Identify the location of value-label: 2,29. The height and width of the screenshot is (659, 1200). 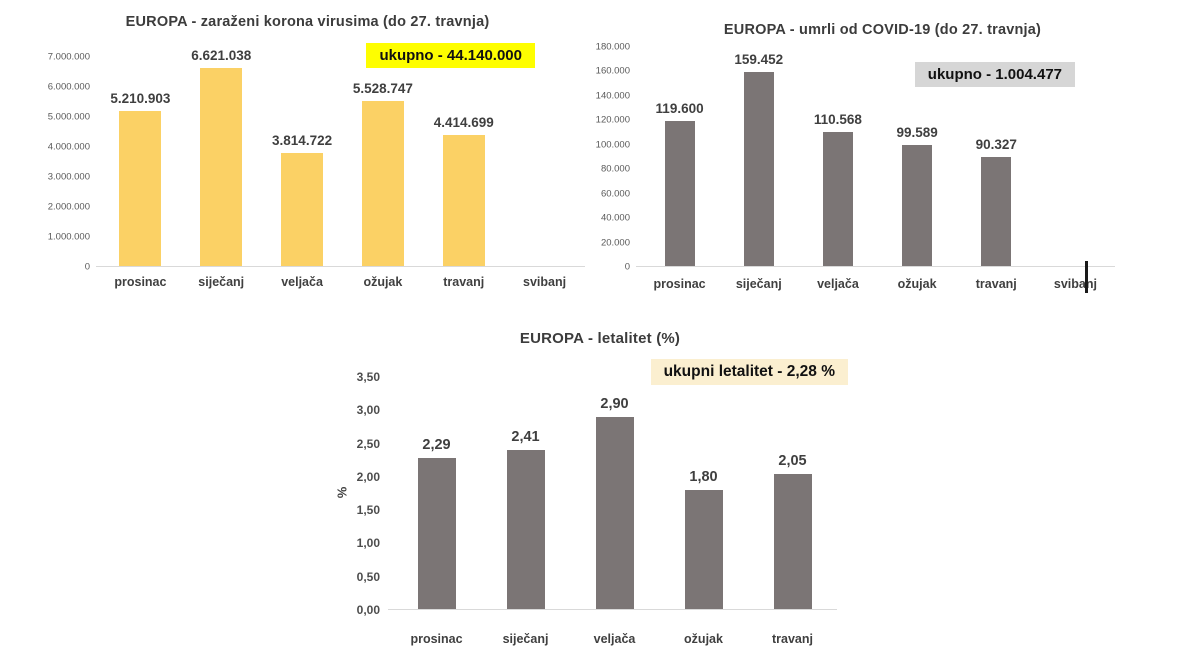
(436, 444).